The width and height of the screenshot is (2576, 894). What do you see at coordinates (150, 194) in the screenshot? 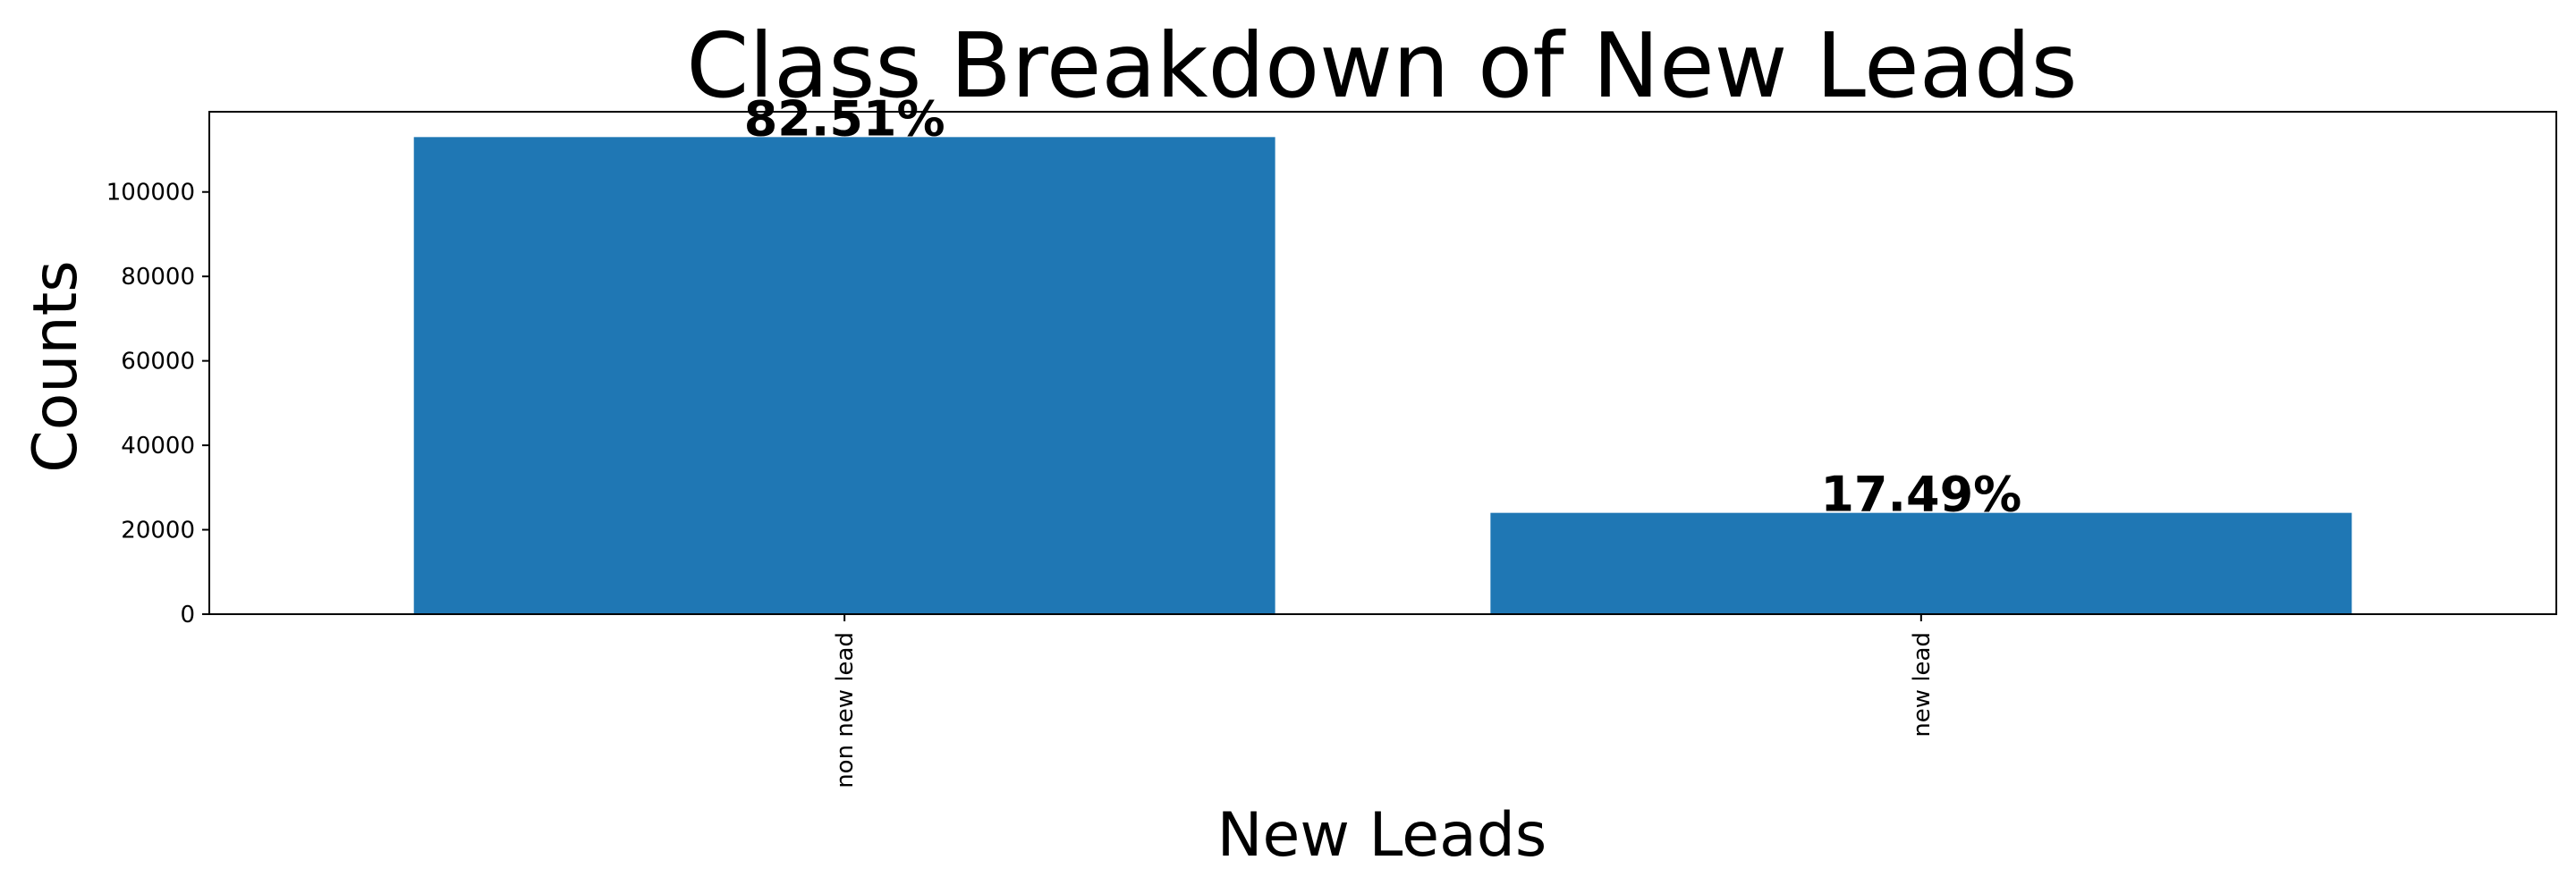
I see `y-tick-label: 100000` at bounding box center [150, 194].